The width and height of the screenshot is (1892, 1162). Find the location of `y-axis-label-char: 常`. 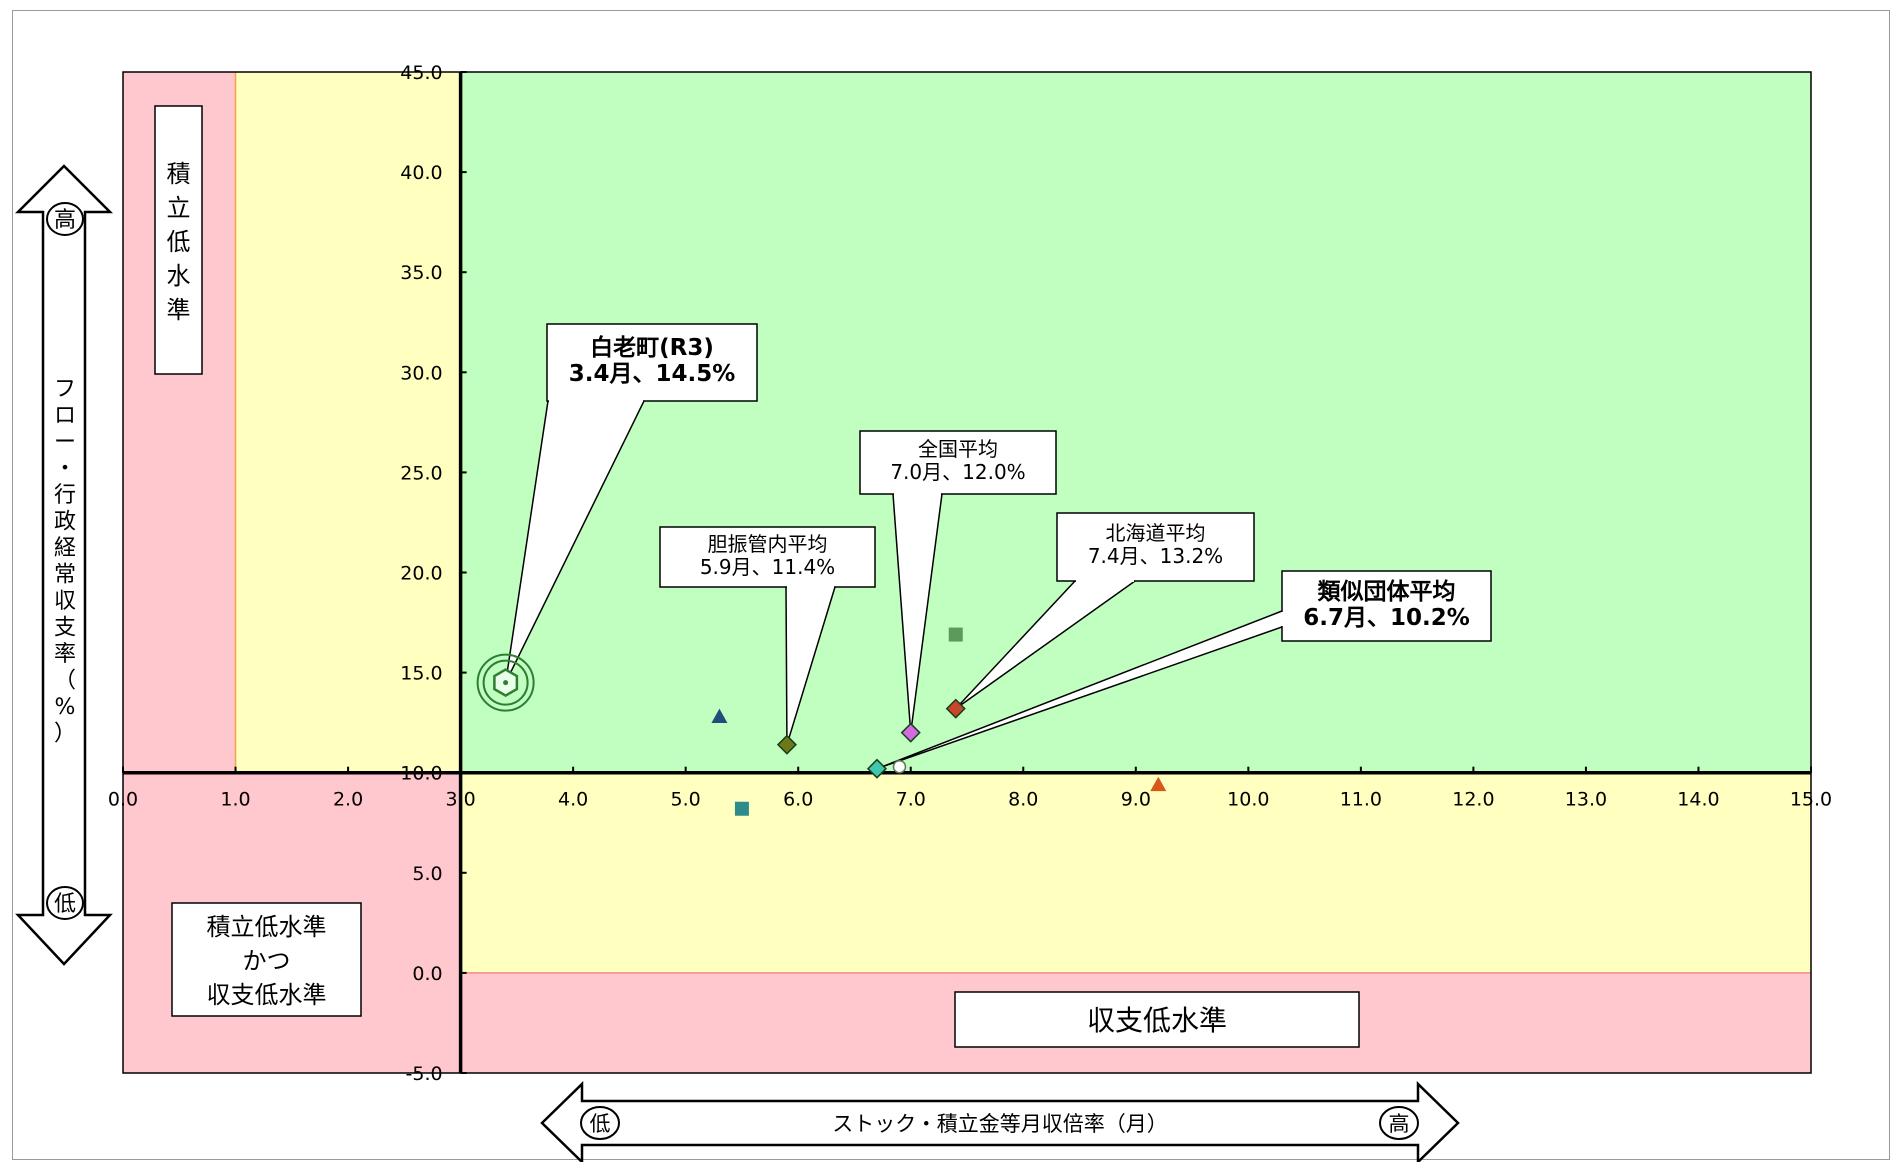

y-axis-label-char: 常 is located at coordinates (65, 575).